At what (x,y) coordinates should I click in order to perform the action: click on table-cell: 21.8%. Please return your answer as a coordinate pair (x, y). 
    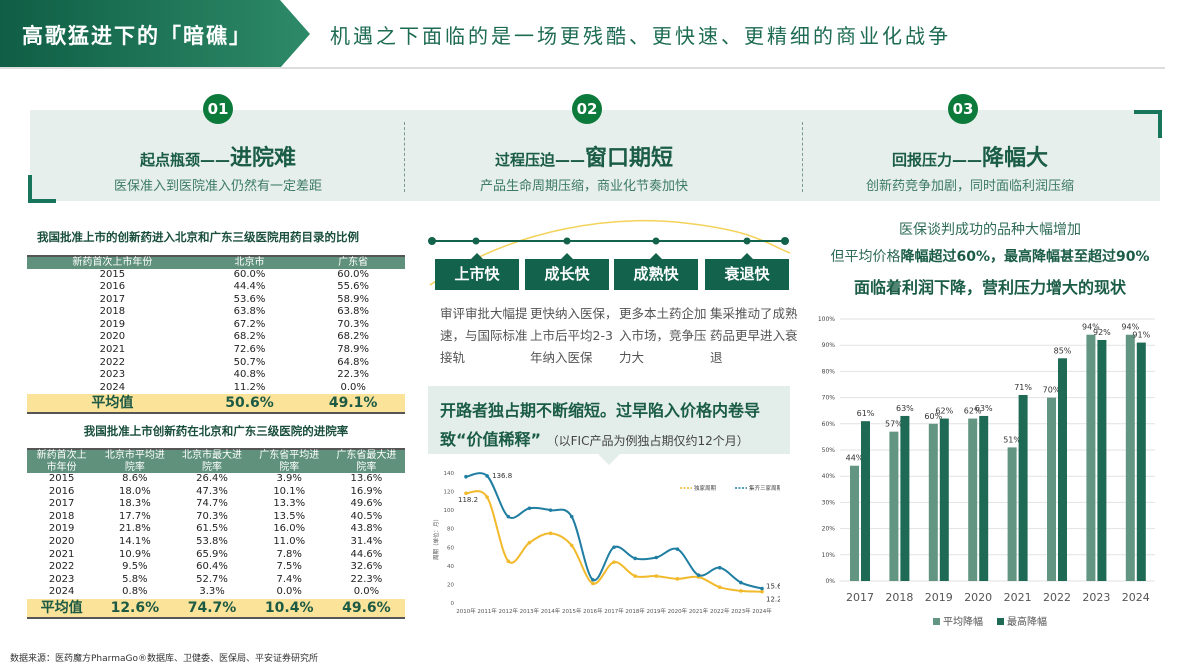
    Looking at the image, I should click on (134, 529).